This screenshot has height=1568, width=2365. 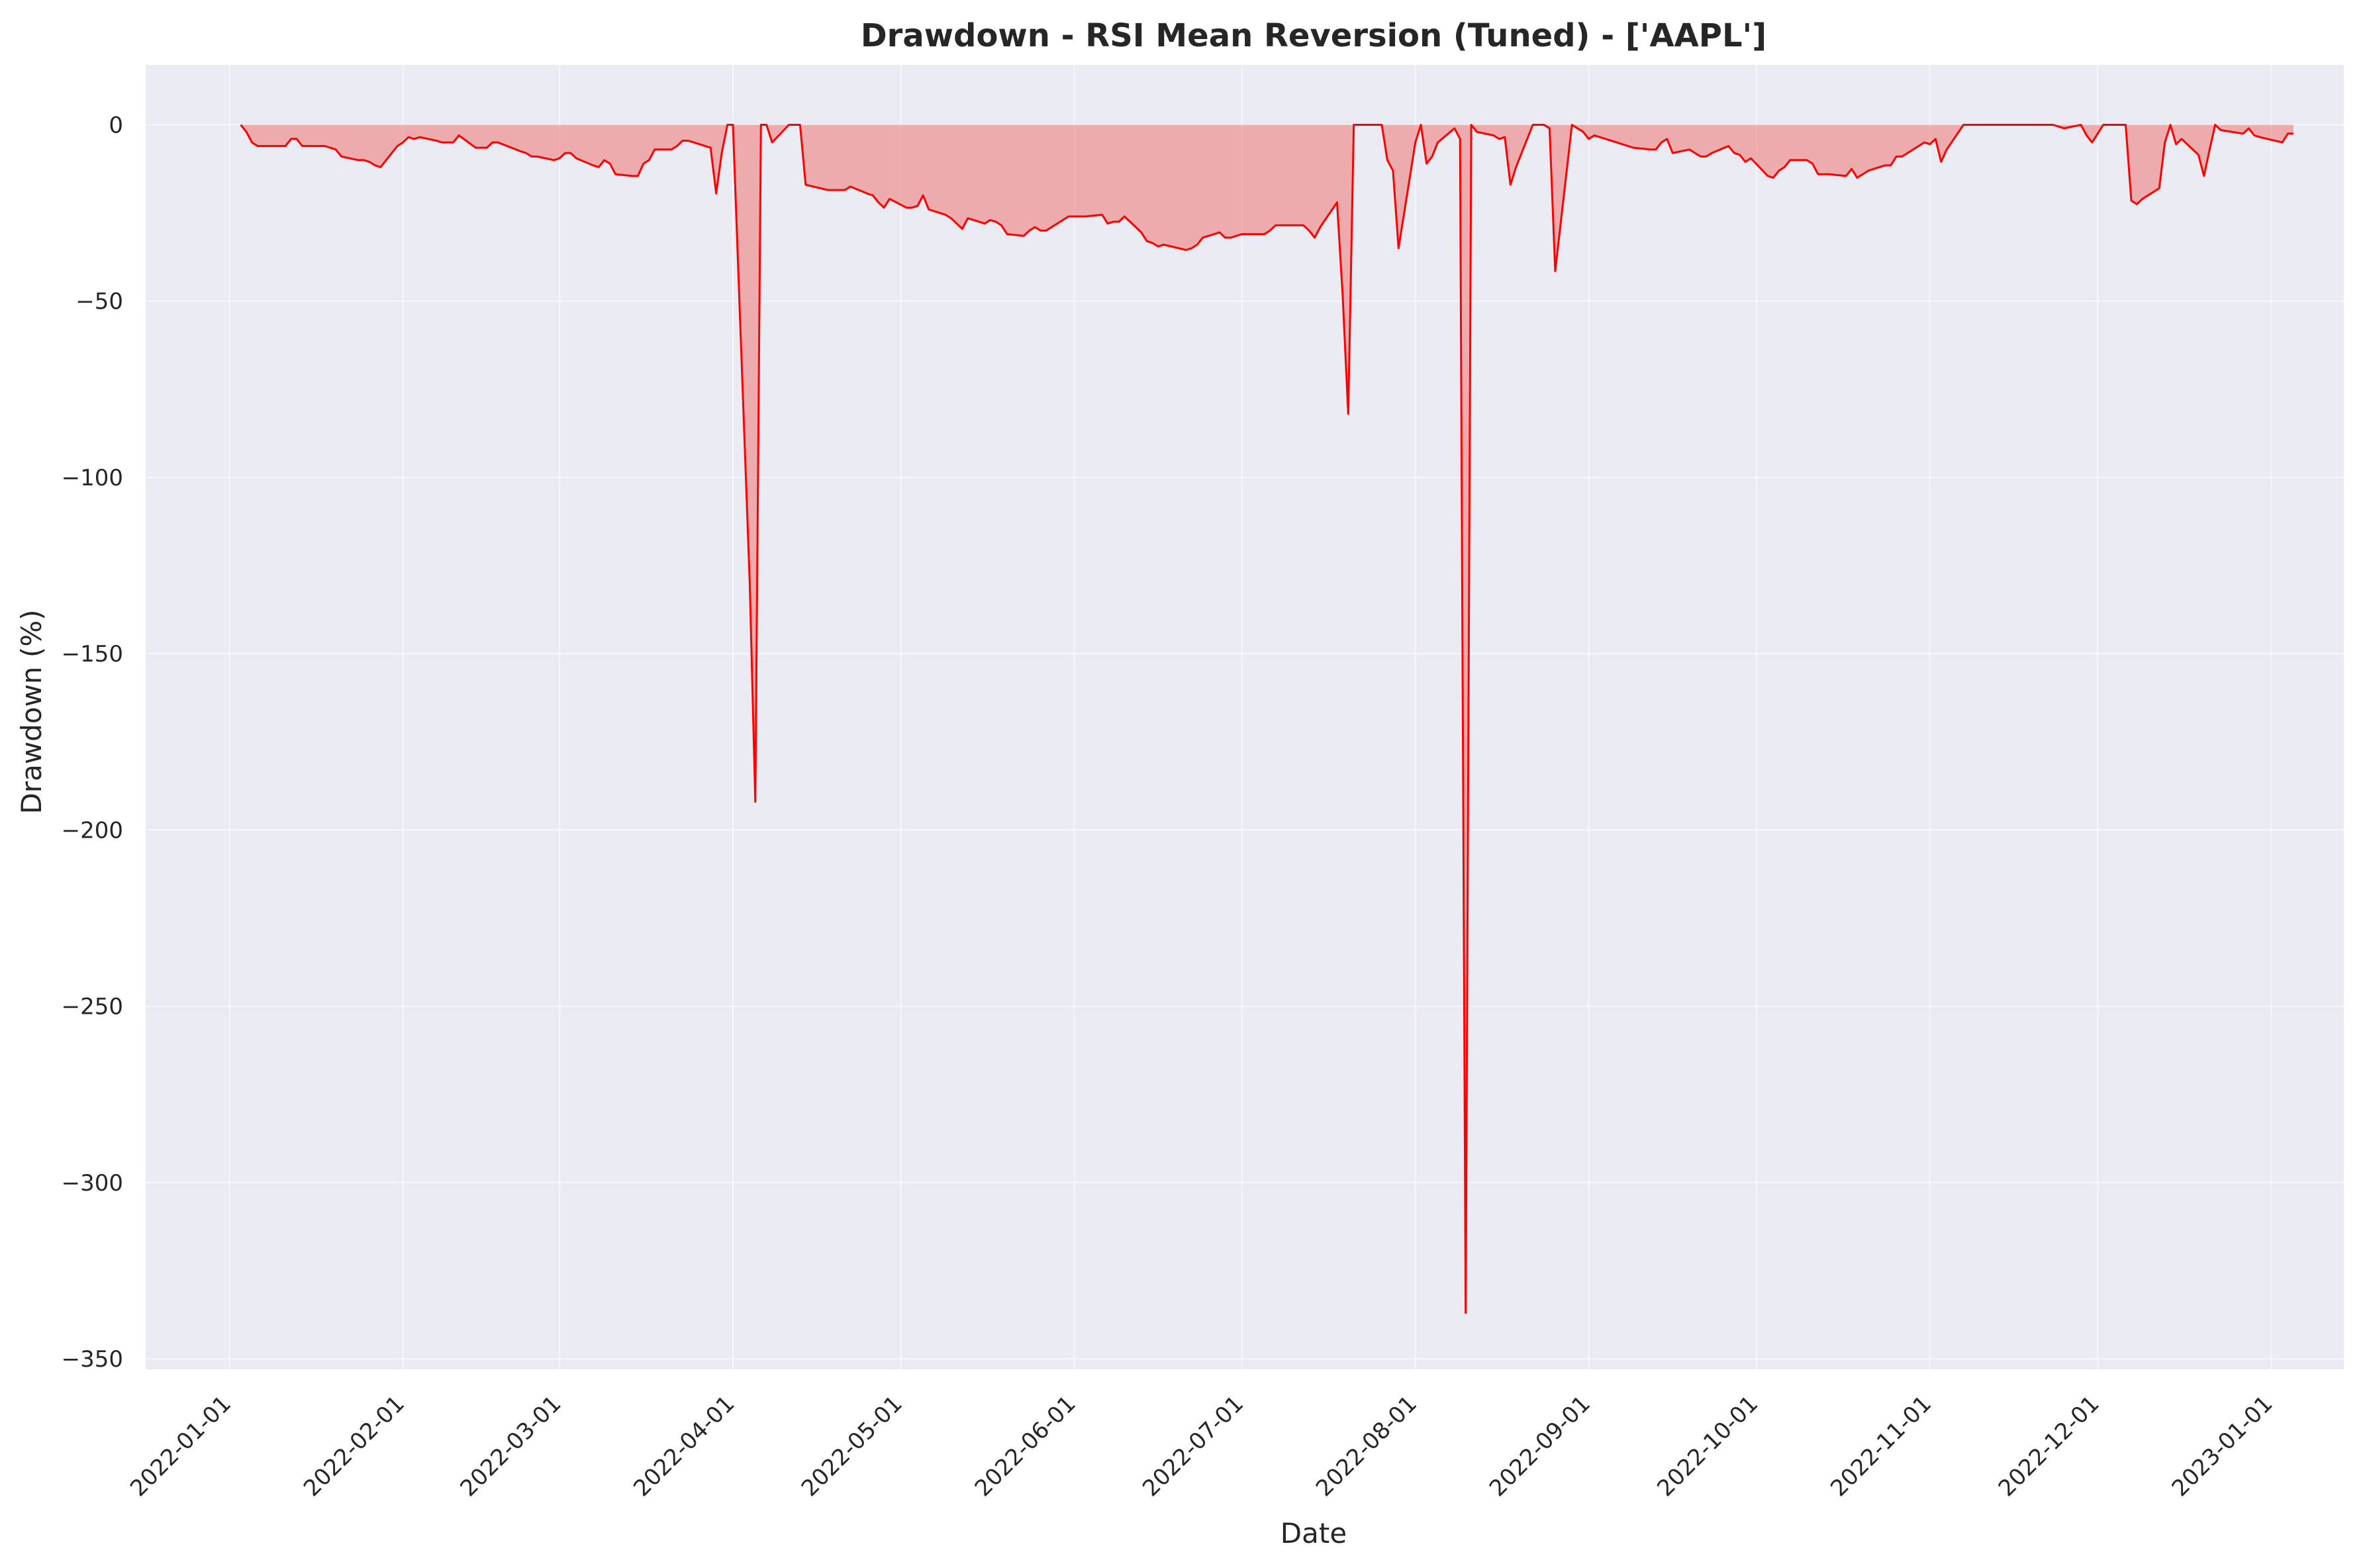 I want to click on x-tick-label: 2022-06-01, so click(x=1025, y=1446).